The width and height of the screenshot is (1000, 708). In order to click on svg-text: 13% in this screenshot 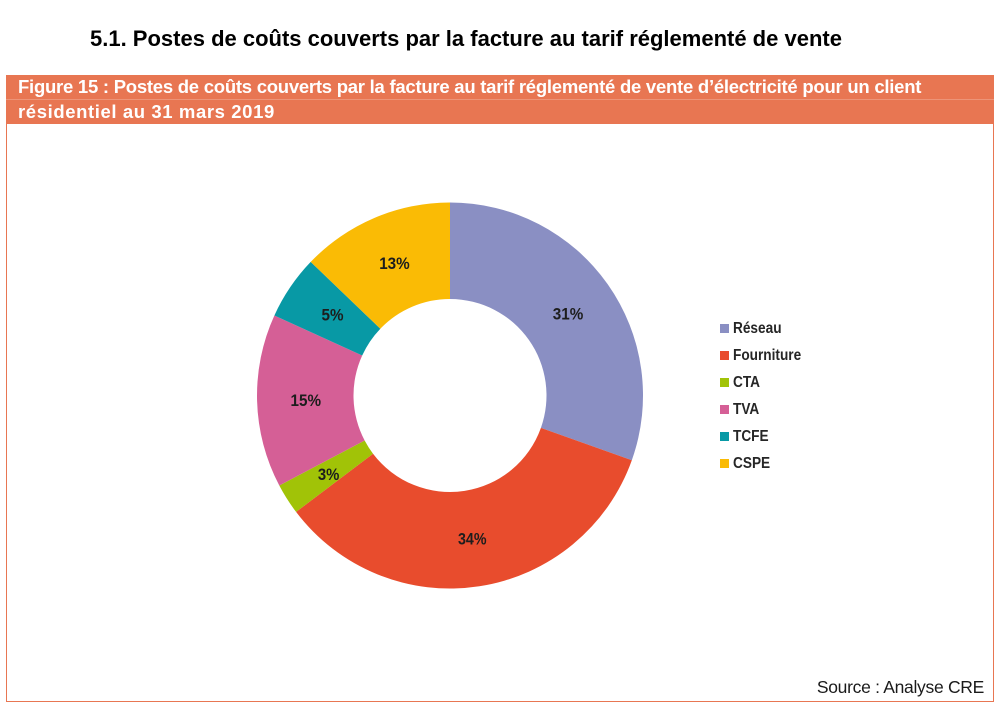, I will do `click(394, 263)`.